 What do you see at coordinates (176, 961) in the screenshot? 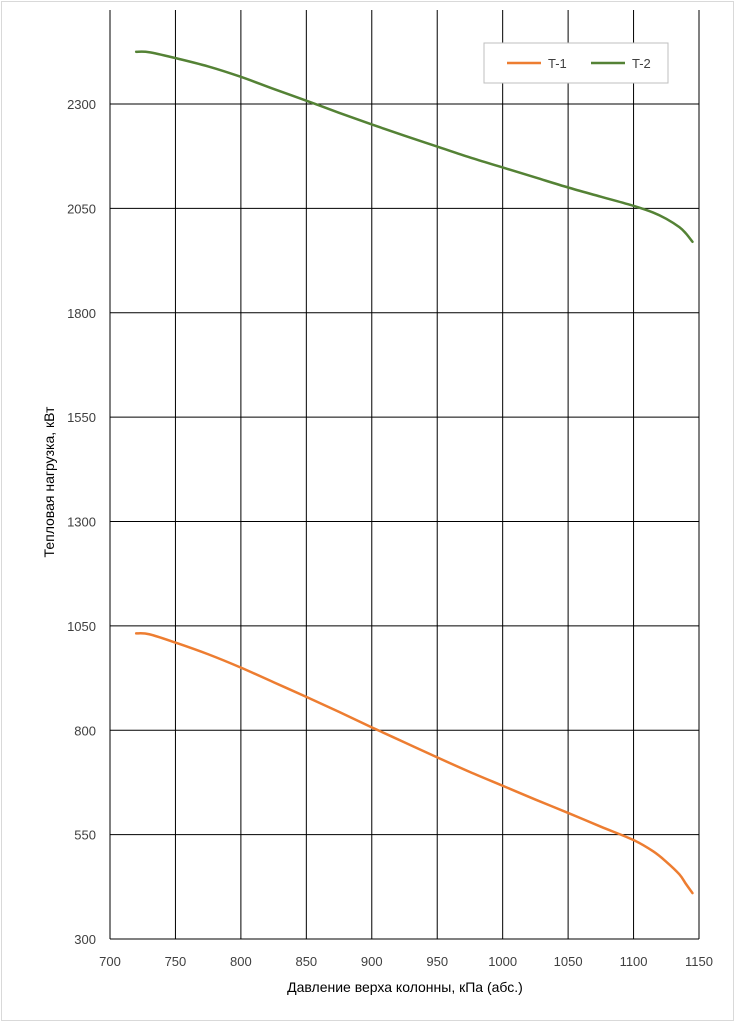
I see `x-tick-label: 750` at bounding box center [176, 961].